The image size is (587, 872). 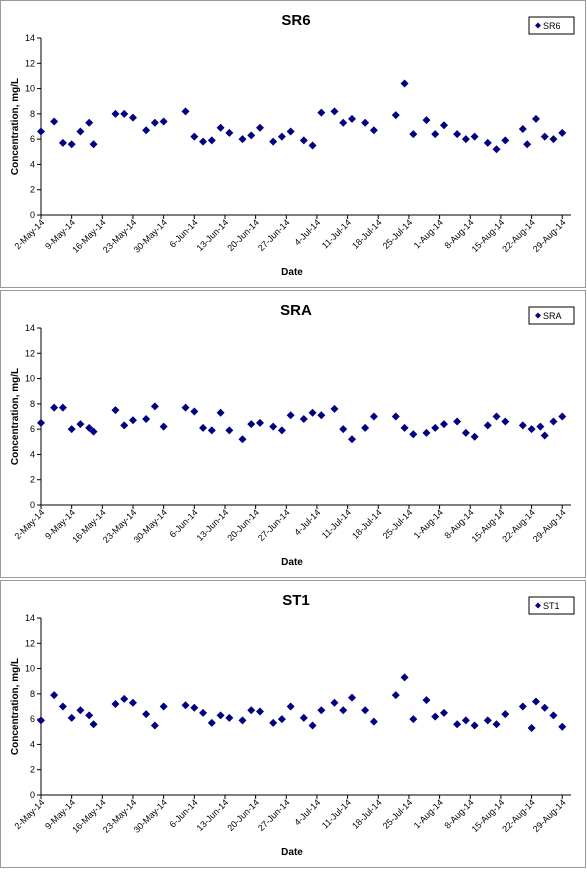 What do you see at coordinates (549, 815) in the screenshot?
I see `x-tick-label: 29-Aug-14` at bounding box center [549, 815].